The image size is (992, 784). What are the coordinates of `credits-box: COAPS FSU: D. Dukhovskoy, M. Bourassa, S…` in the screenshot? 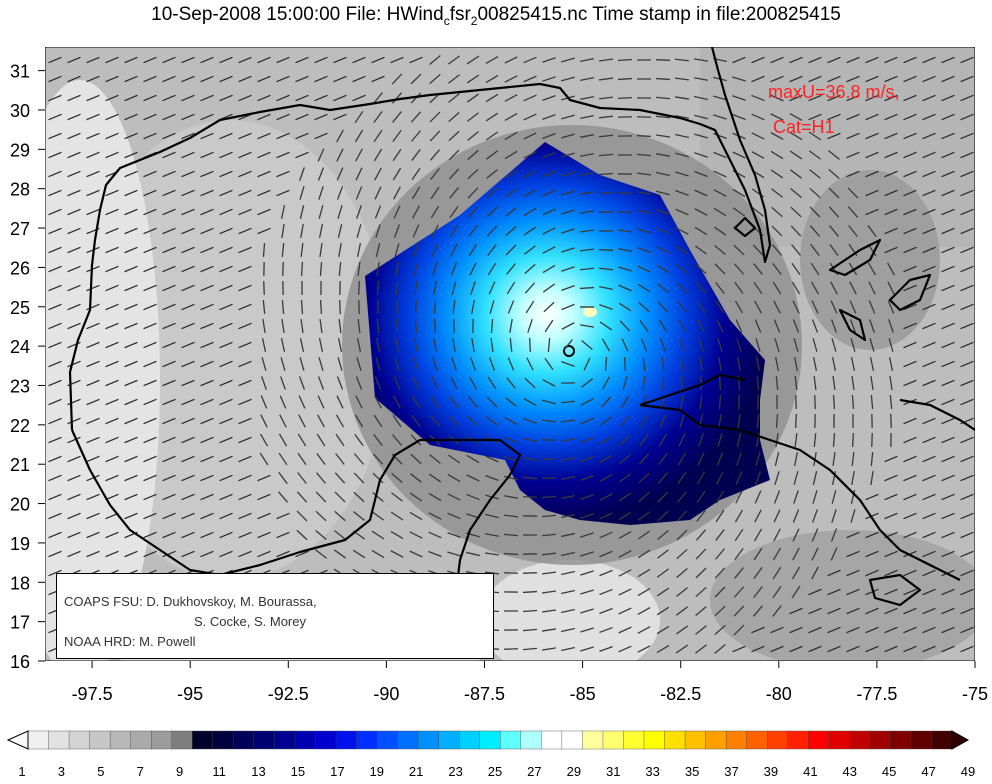 It's located at (275, 616).